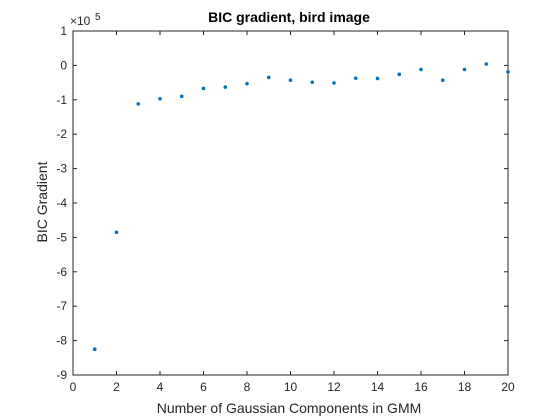  Describe the element at coordinates (247, 387) in the screenshot. I see `x-tick-label: 8` at that location.